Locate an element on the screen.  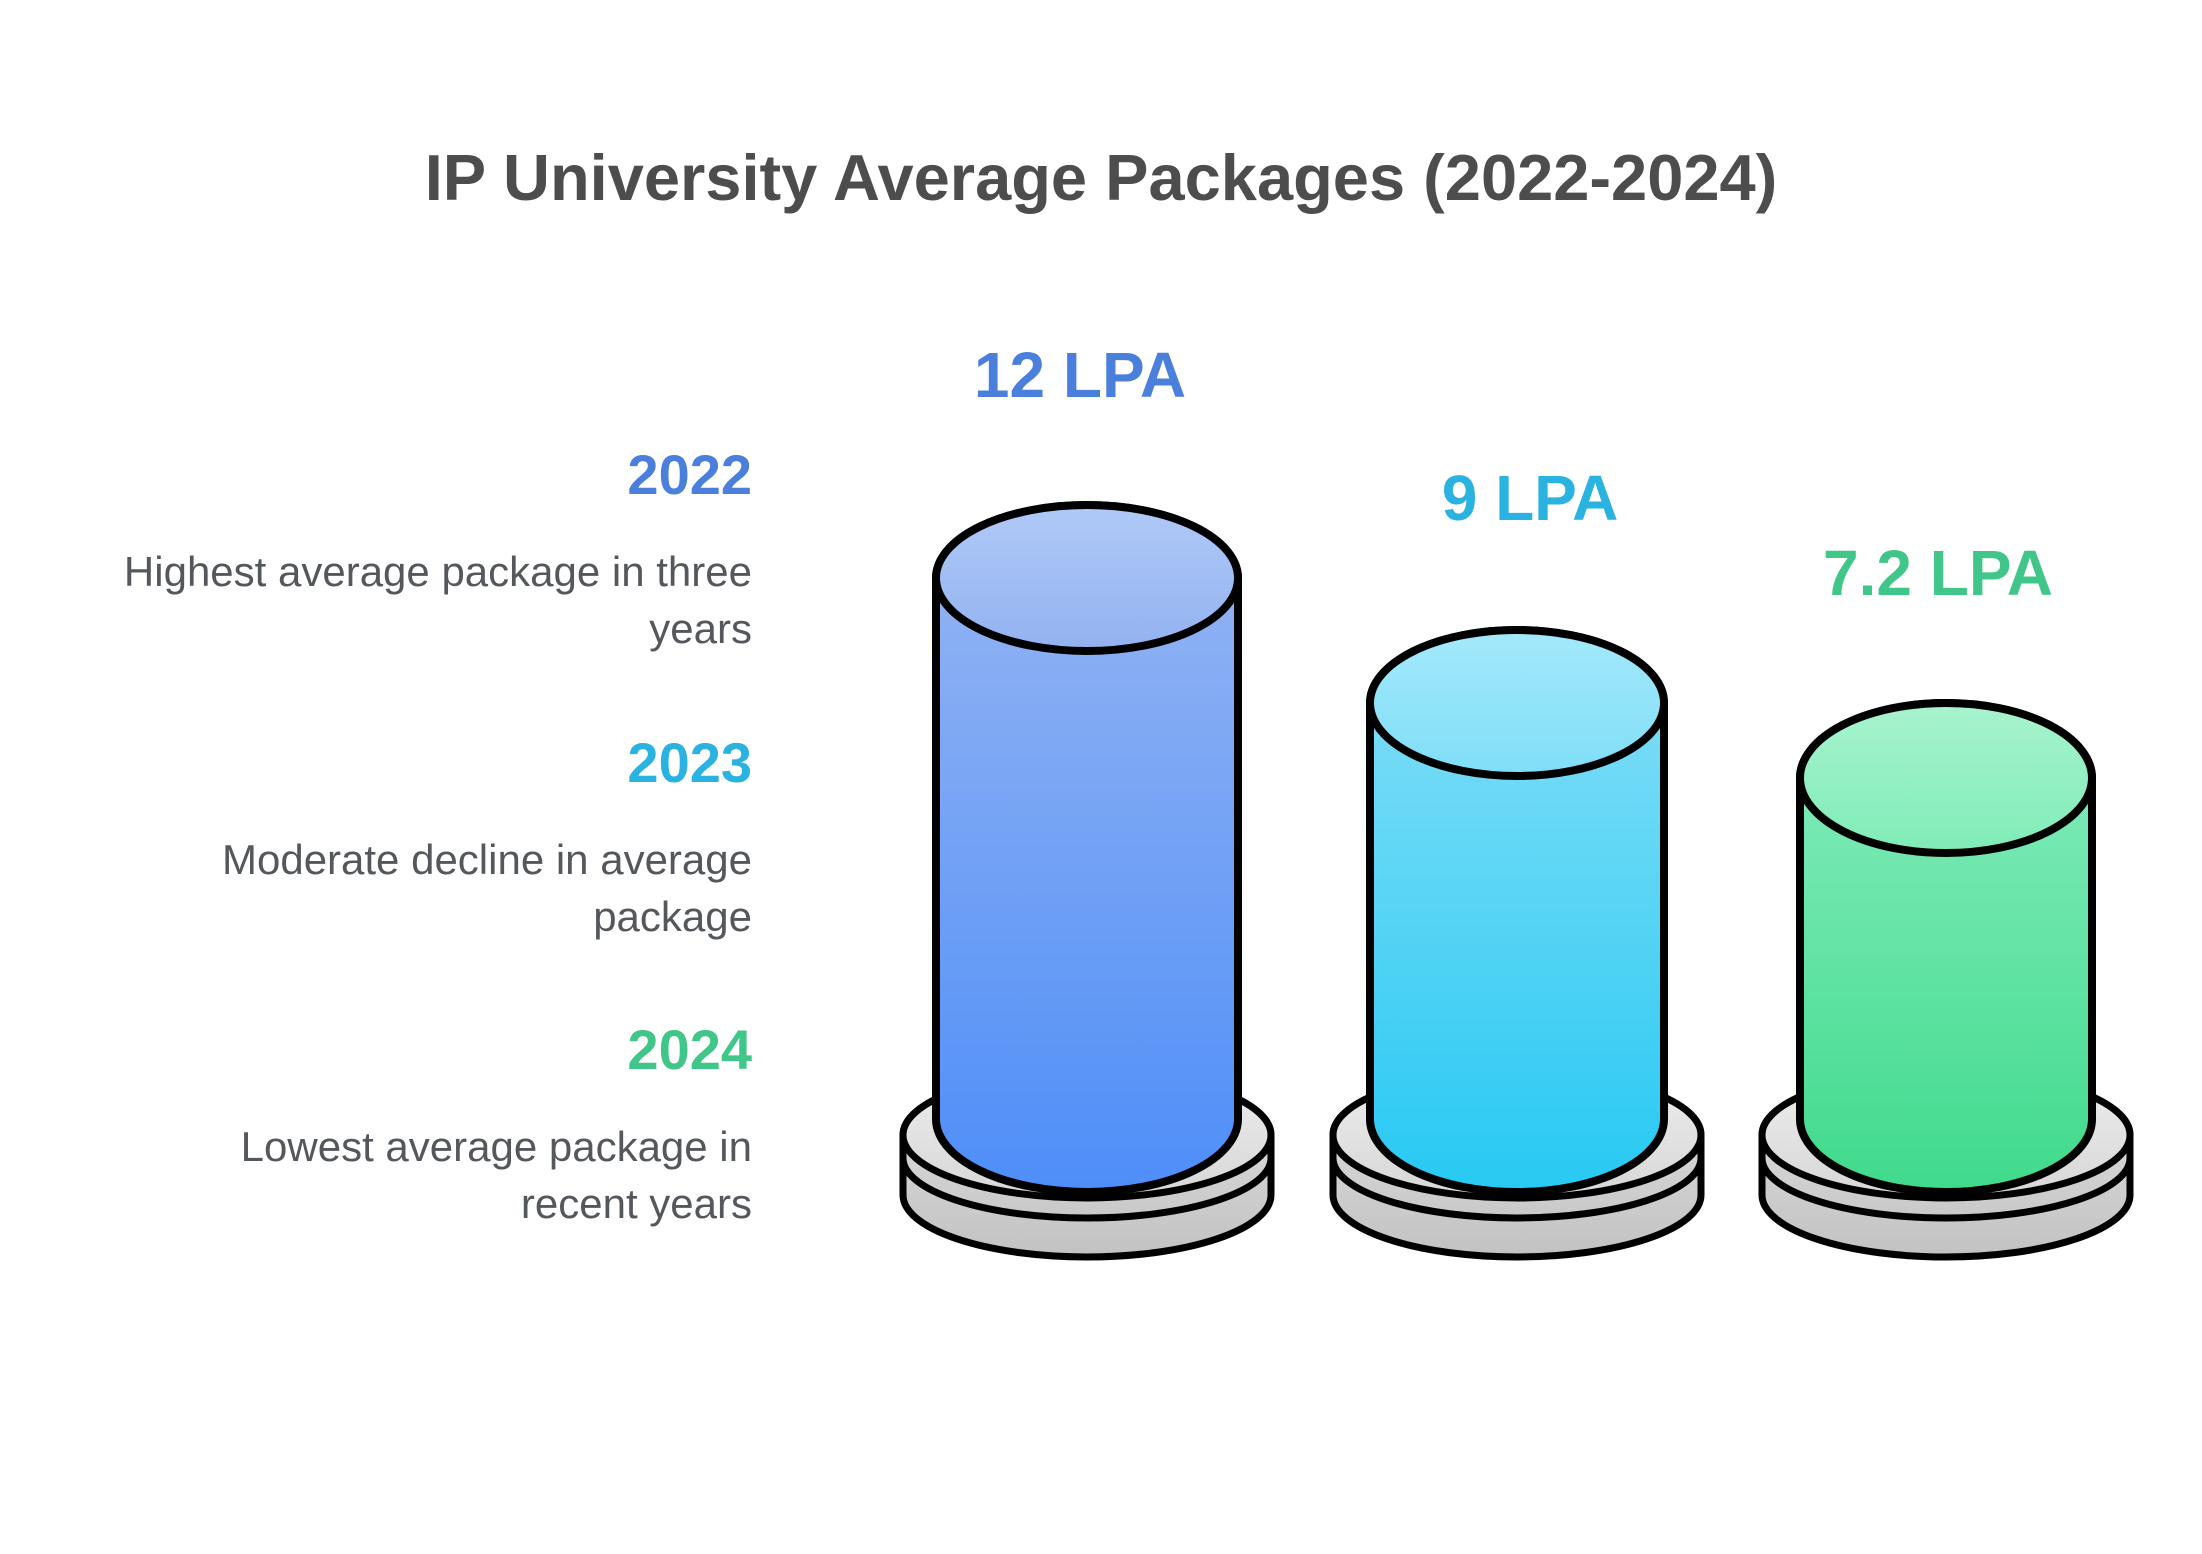
bar-group-2024 is located at coordinates (1946, 980).